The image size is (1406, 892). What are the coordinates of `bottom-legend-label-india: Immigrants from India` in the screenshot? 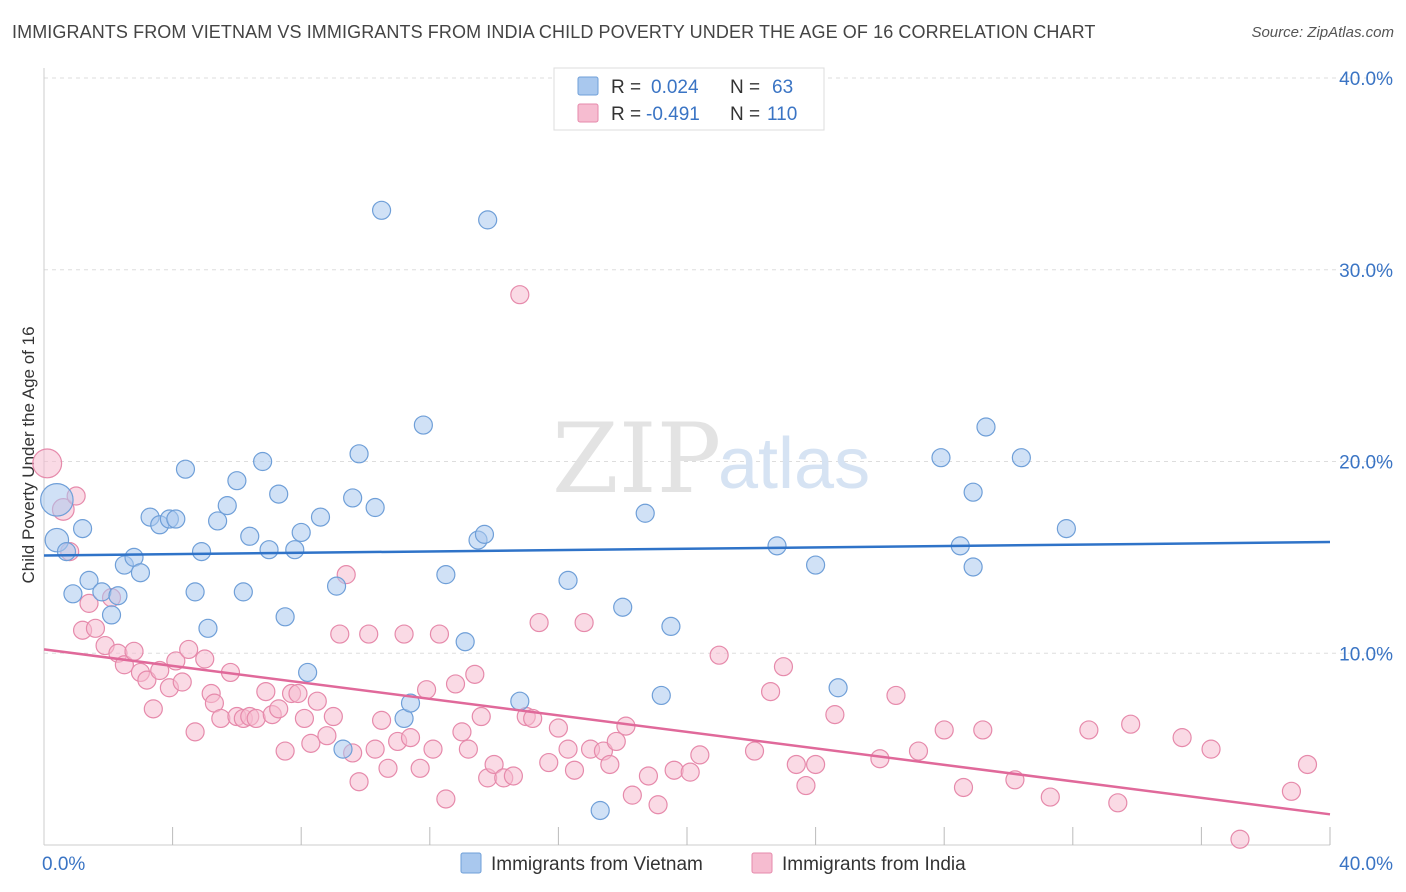 It's located at (874, 864).